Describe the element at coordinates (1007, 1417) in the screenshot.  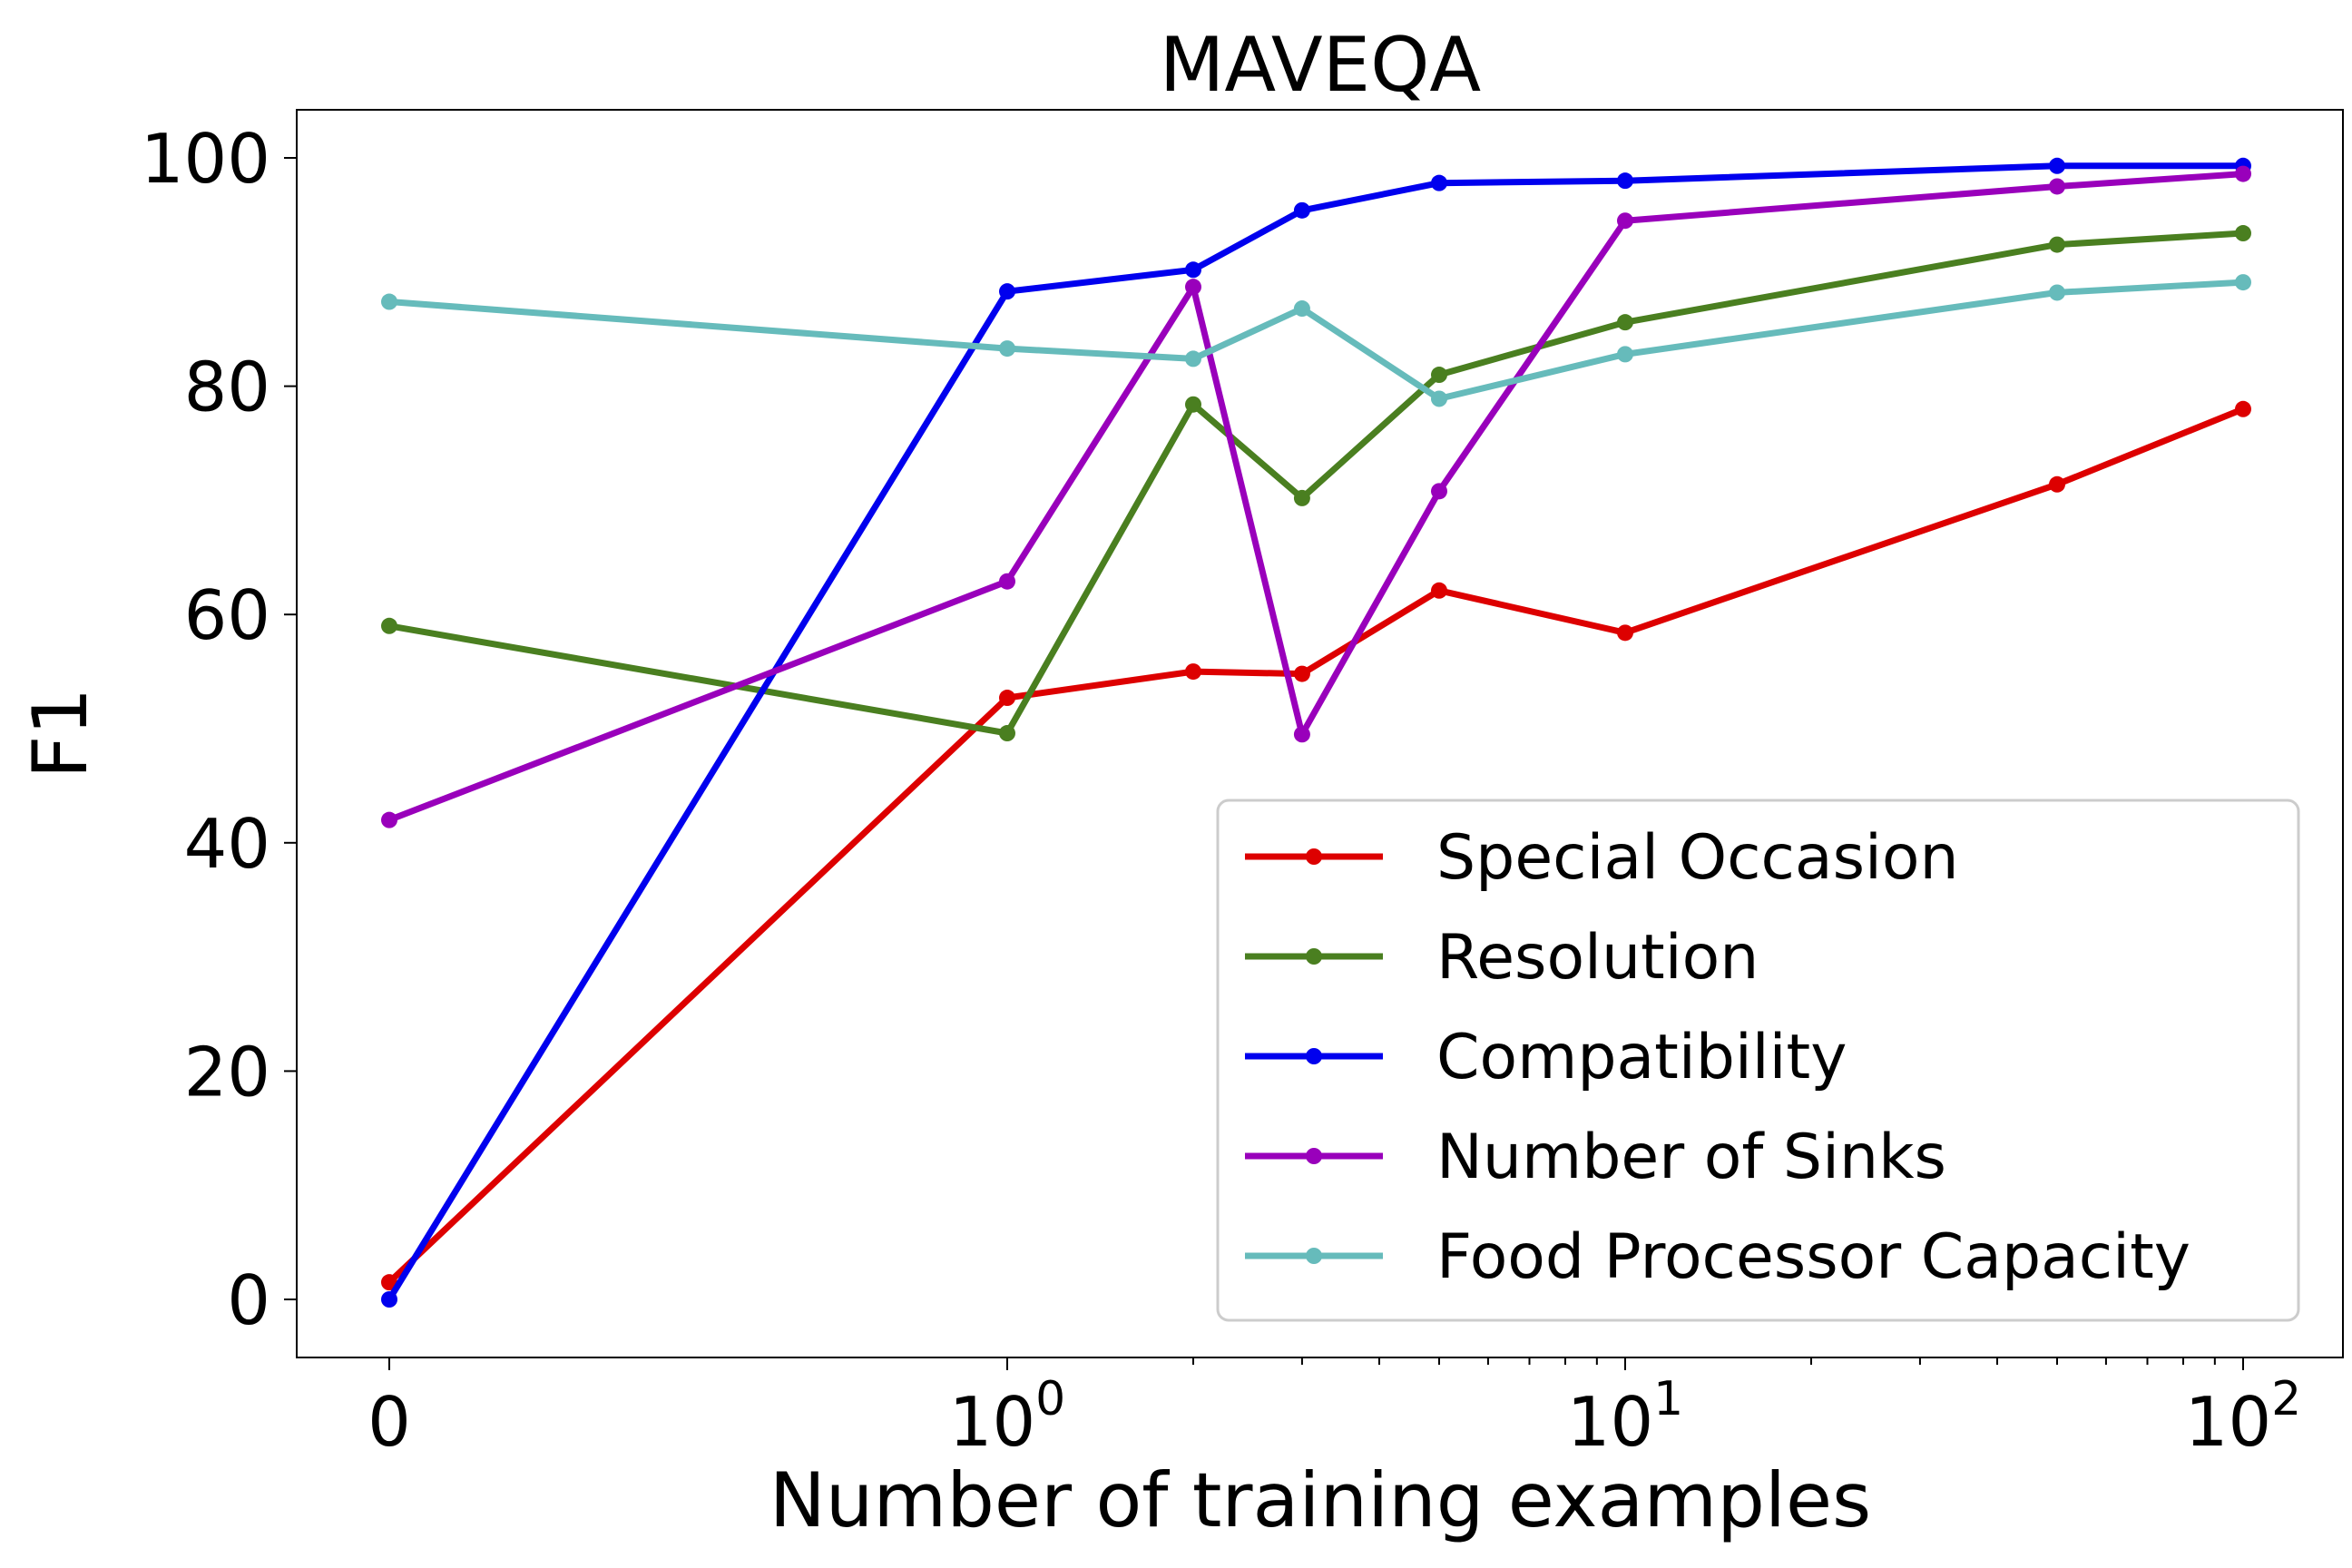
I see `x-tick-label: 10⁰` at that location.